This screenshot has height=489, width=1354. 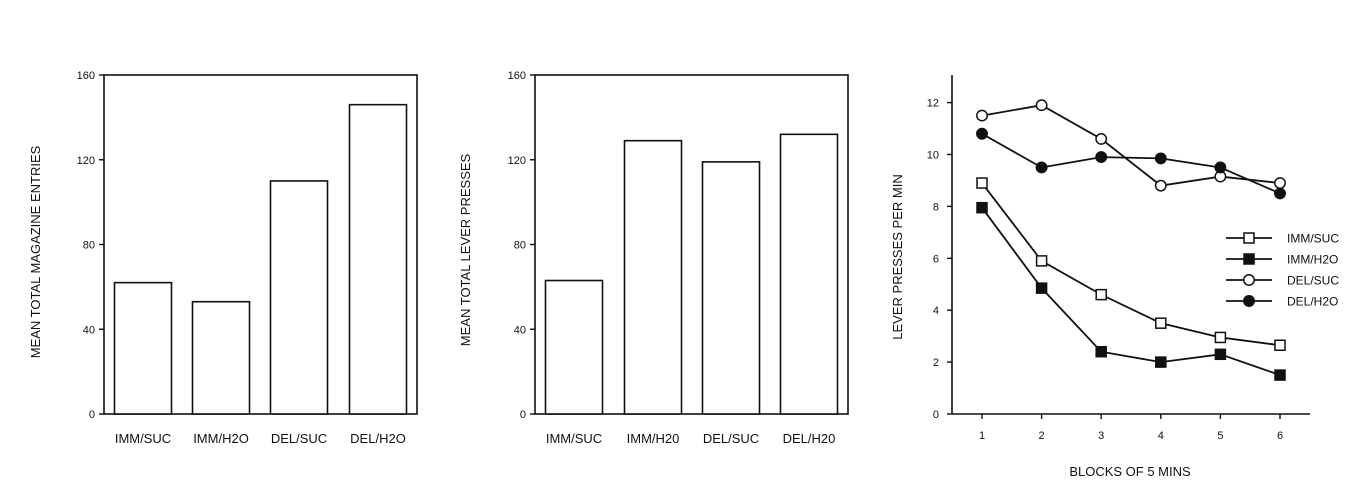 What do you see at coordinates (378, 438) in the screenshot?
I see `category-label: DEL/H2O` at bounding box center [378, 438].